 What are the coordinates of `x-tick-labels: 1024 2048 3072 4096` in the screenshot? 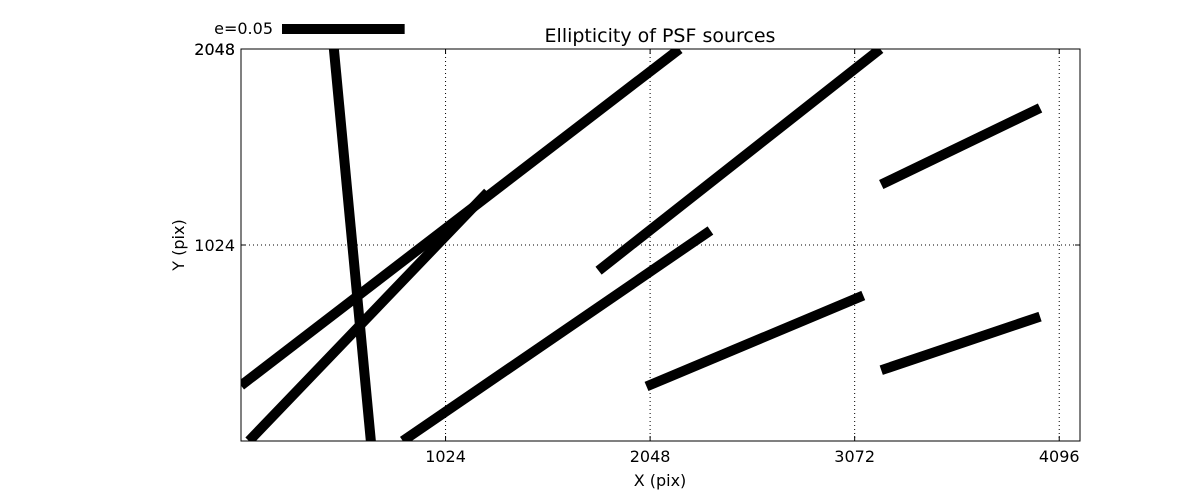 It's located at (752, 456).